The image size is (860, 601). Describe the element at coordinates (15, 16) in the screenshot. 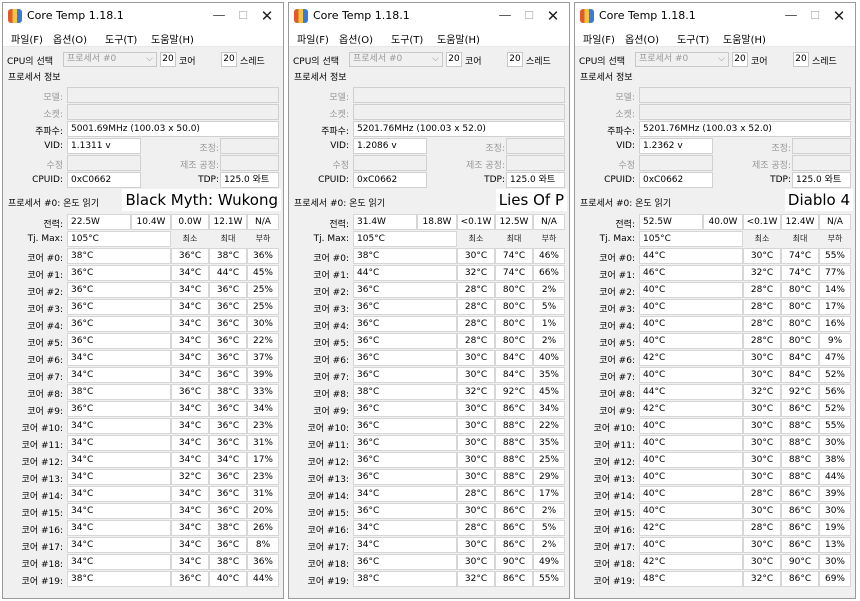

I see `core-temp-app-icon` at that location.